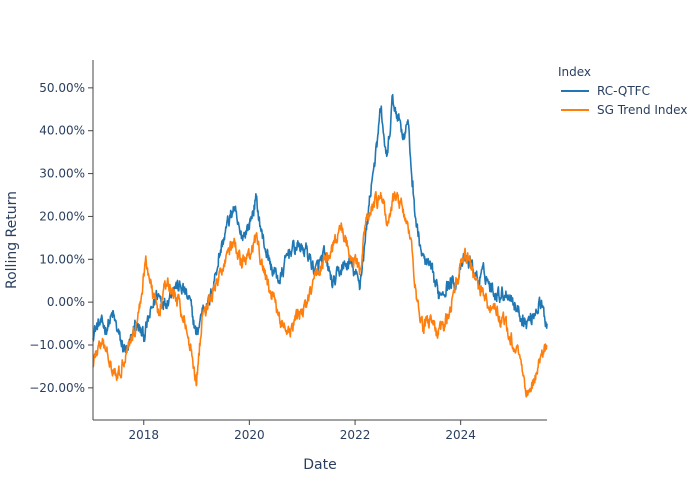 The height and width of the screenshot is (500, 700). What do you see at coordinates (460, 435) in the screenshot?
I see `x-tick-label: 2024` at bounding box center [460, 435].